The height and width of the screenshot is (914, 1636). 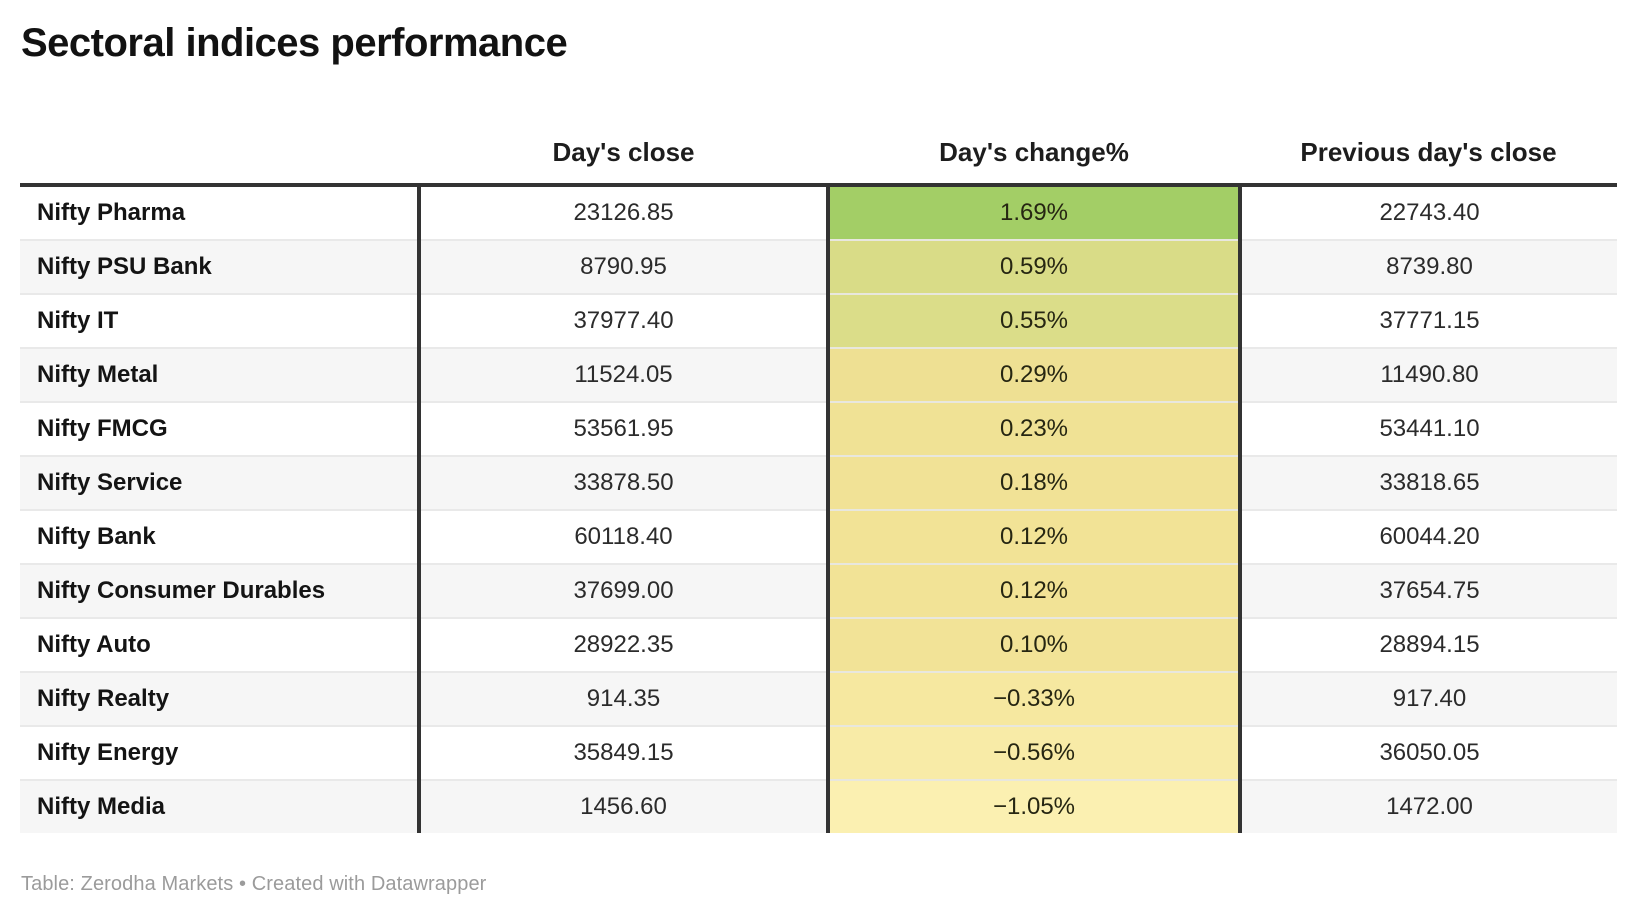 I want to click on page-title: Sectoral indices performance, so click(x=294, y=43).